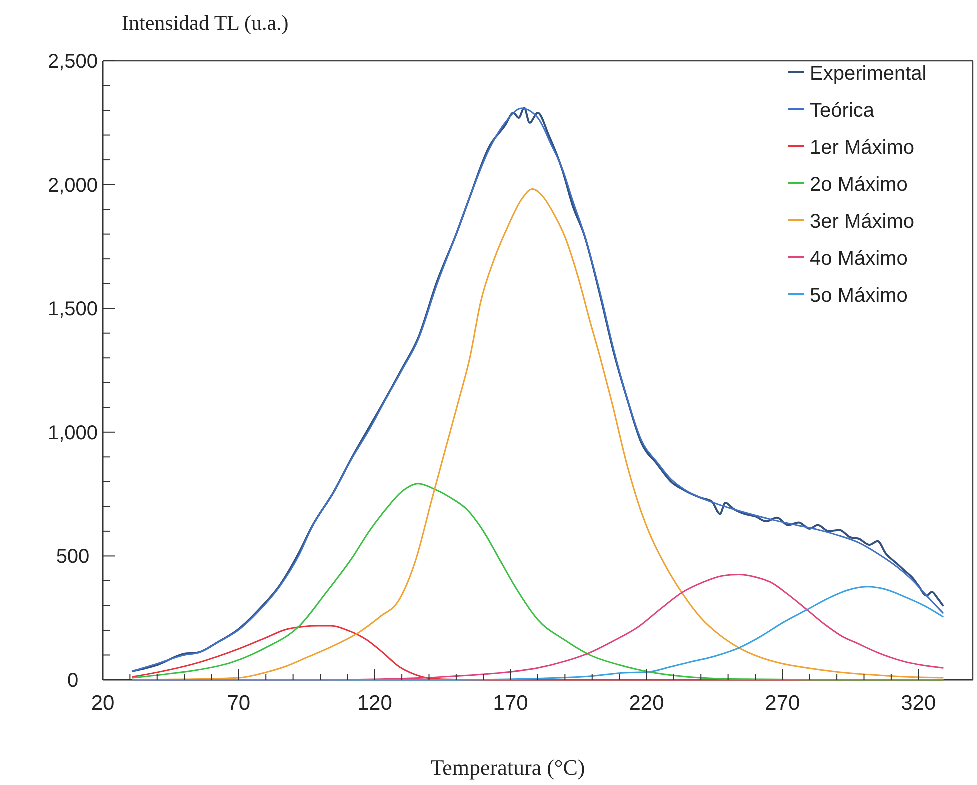 This screenshot has height=785, width=977. I want to click on x-tick-label: 320, so click(918, 703).